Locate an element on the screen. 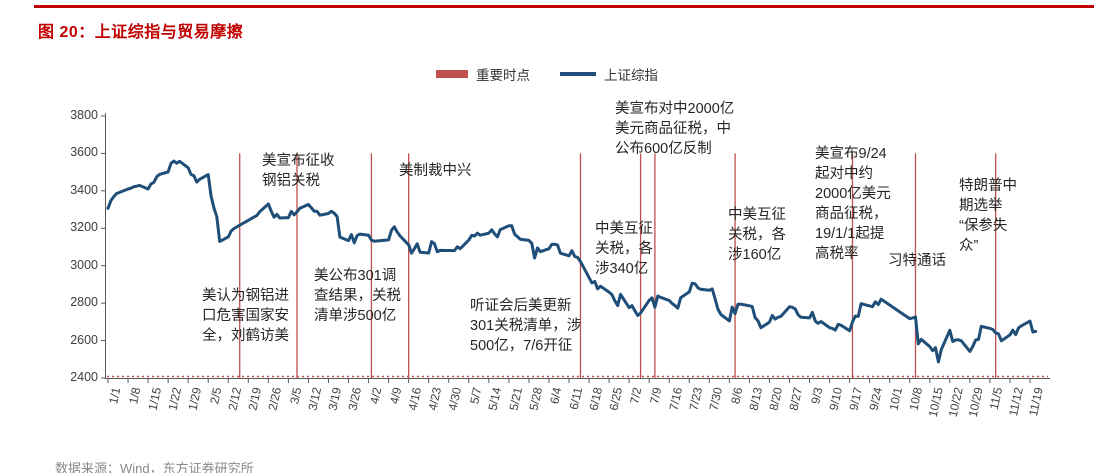  event-annotation-line: 钢铝关税 is located at coordinates (291, 181).